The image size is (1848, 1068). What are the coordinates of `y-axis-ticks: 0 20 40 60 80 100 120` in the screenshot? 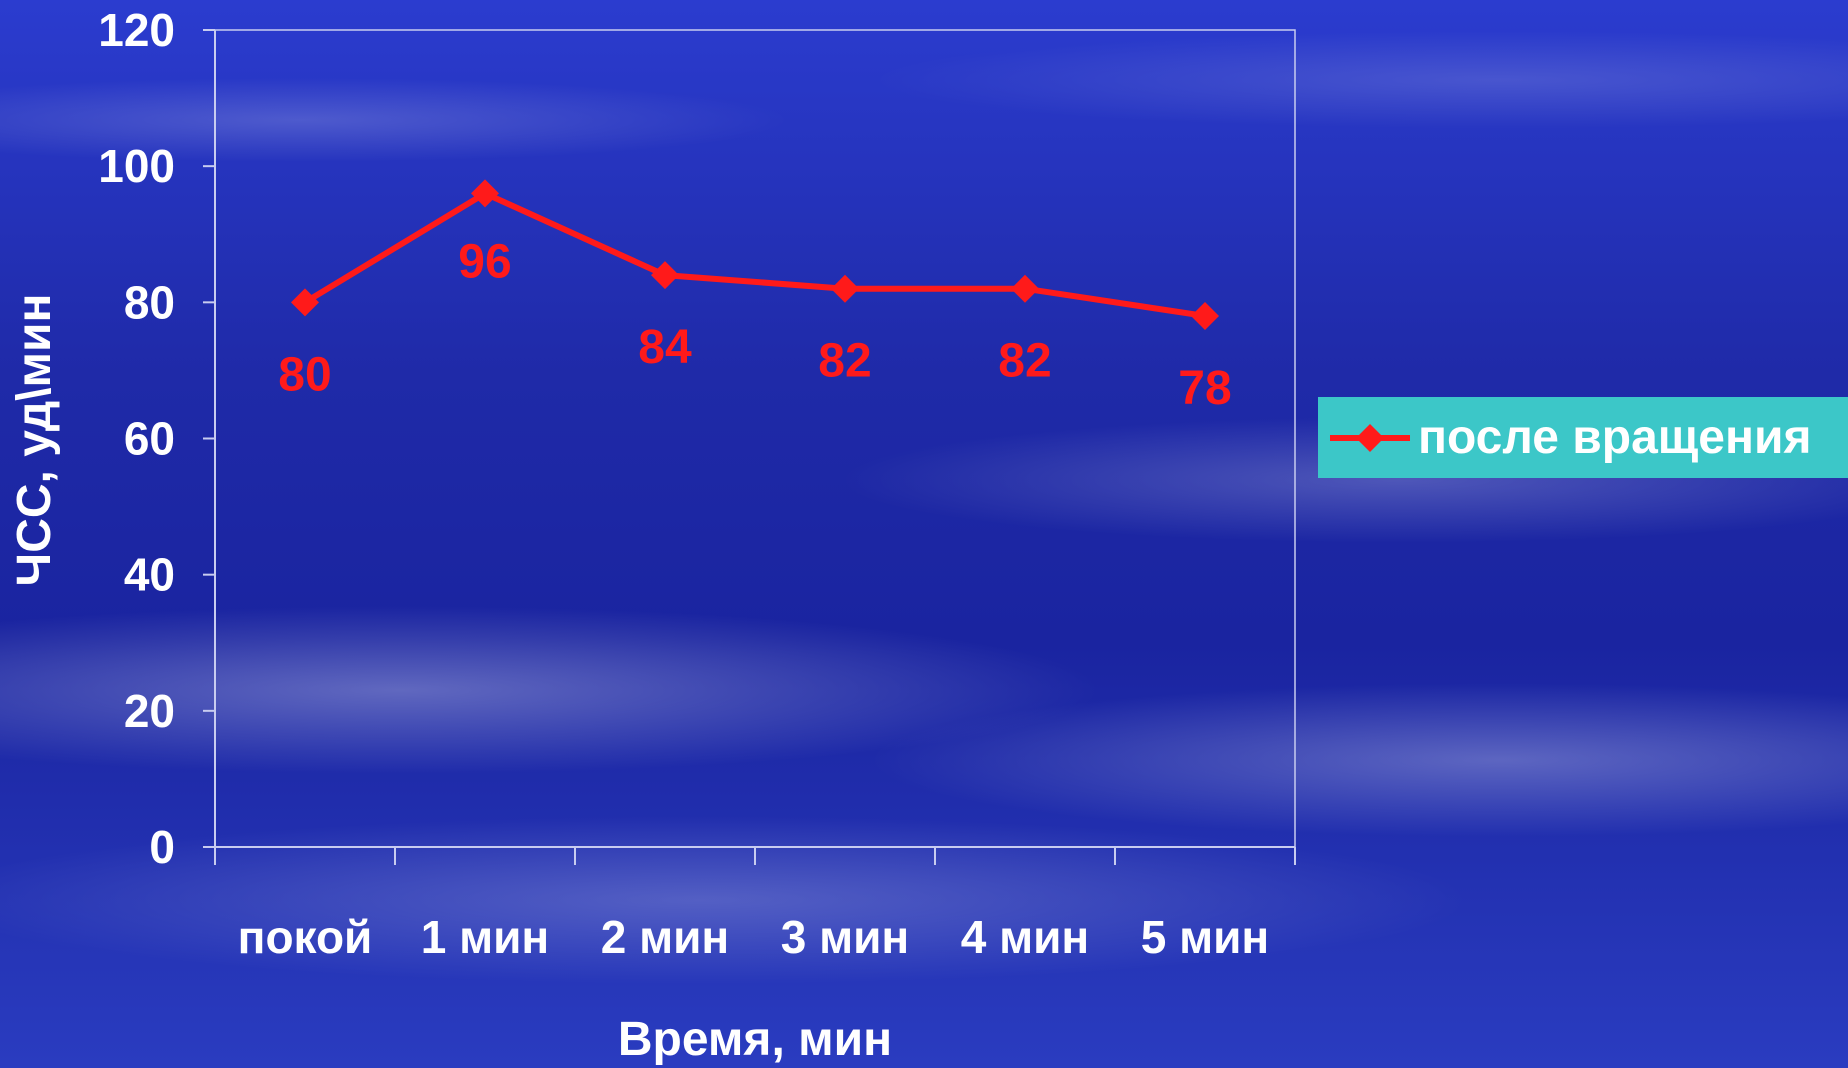 It's located at (157, 438).